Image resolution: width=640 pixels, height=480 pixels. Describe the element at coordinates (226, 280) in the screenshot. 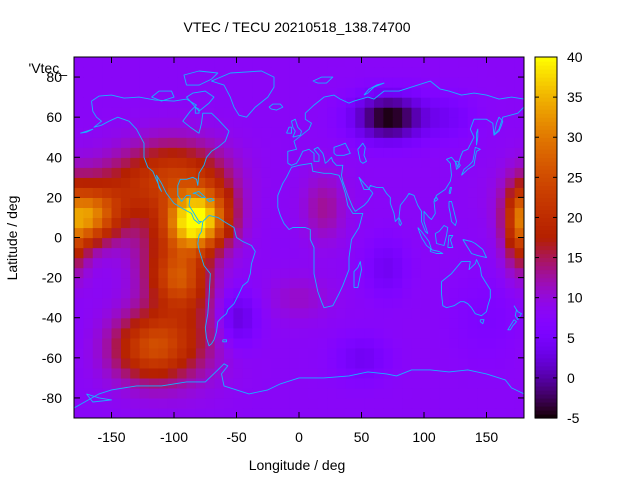

I see `coastline-south-america` at that location.